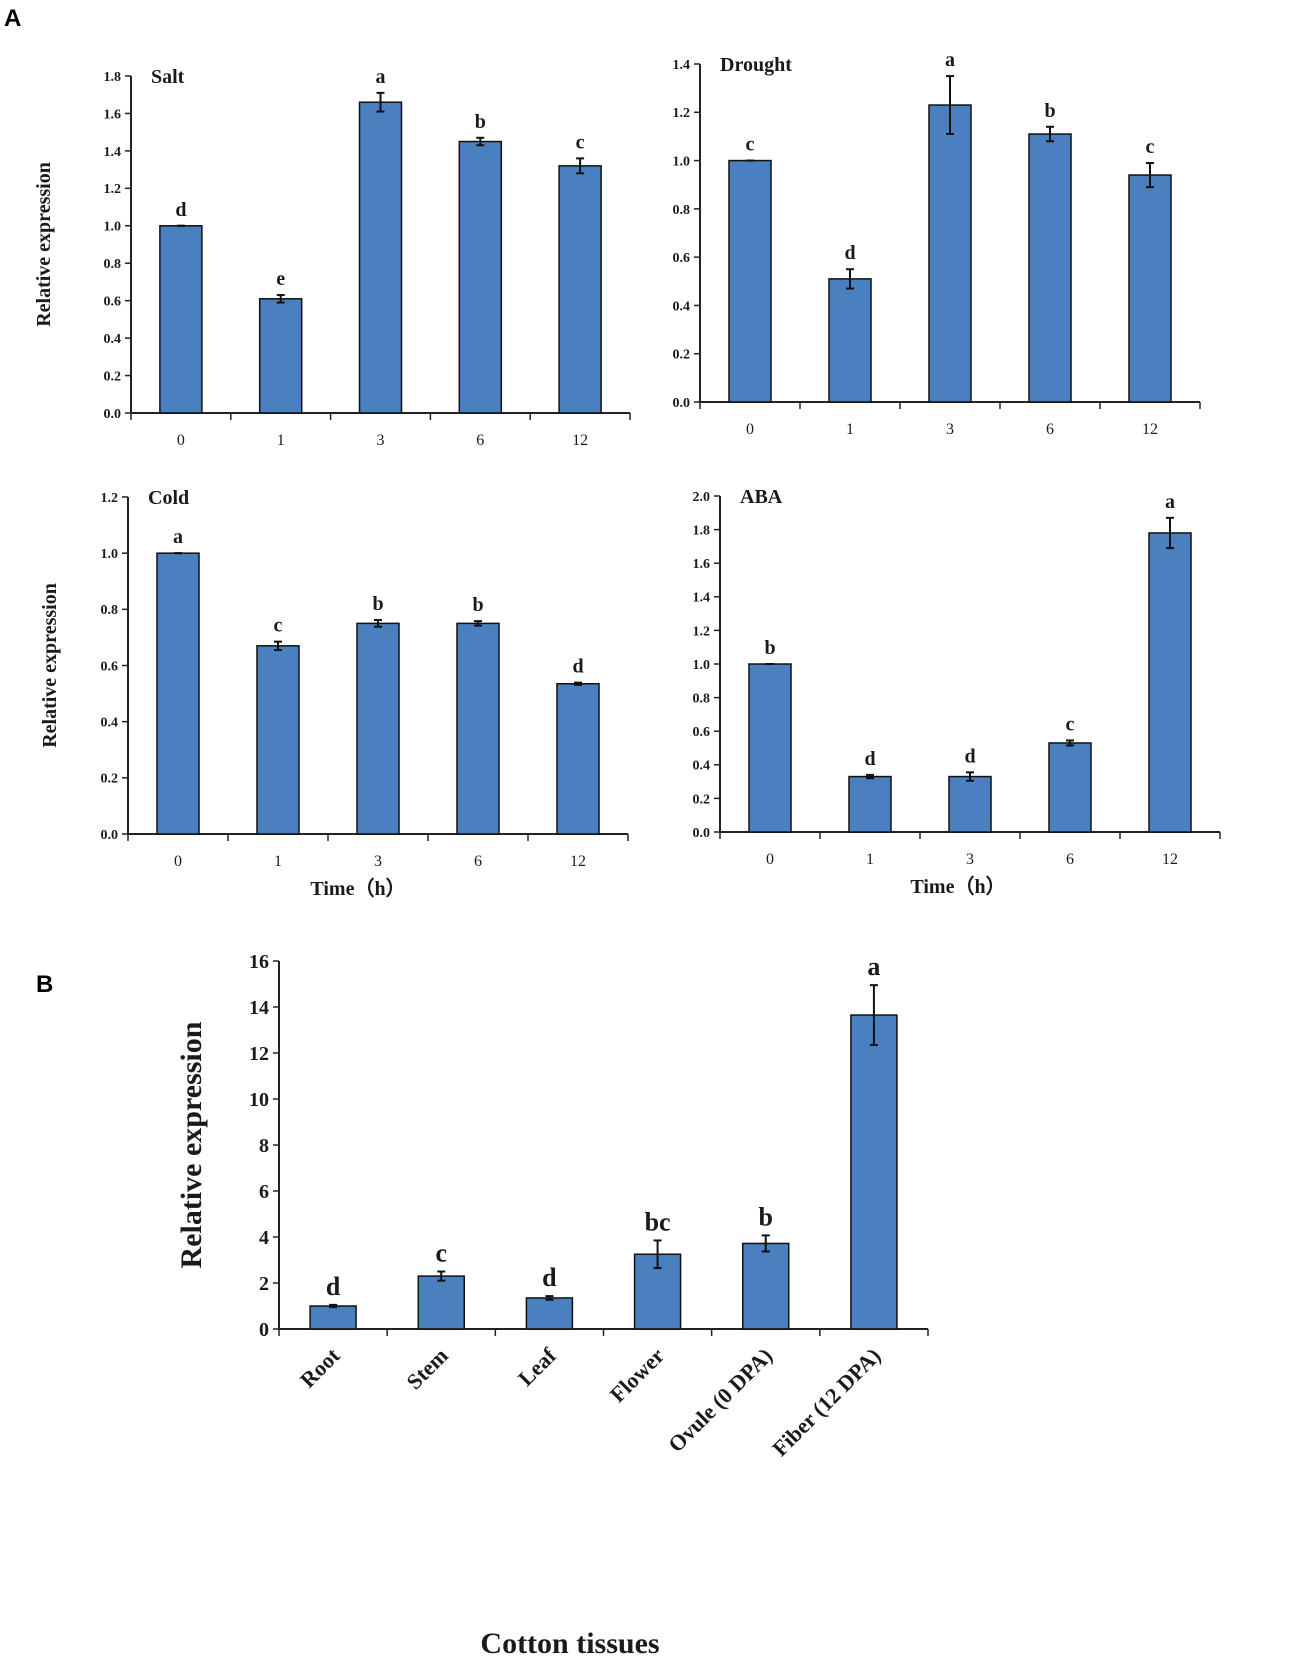 The width and height of the screenshot is (1291, 1657). I want to click on x-tick-label: Flower, so click(637, 1375).